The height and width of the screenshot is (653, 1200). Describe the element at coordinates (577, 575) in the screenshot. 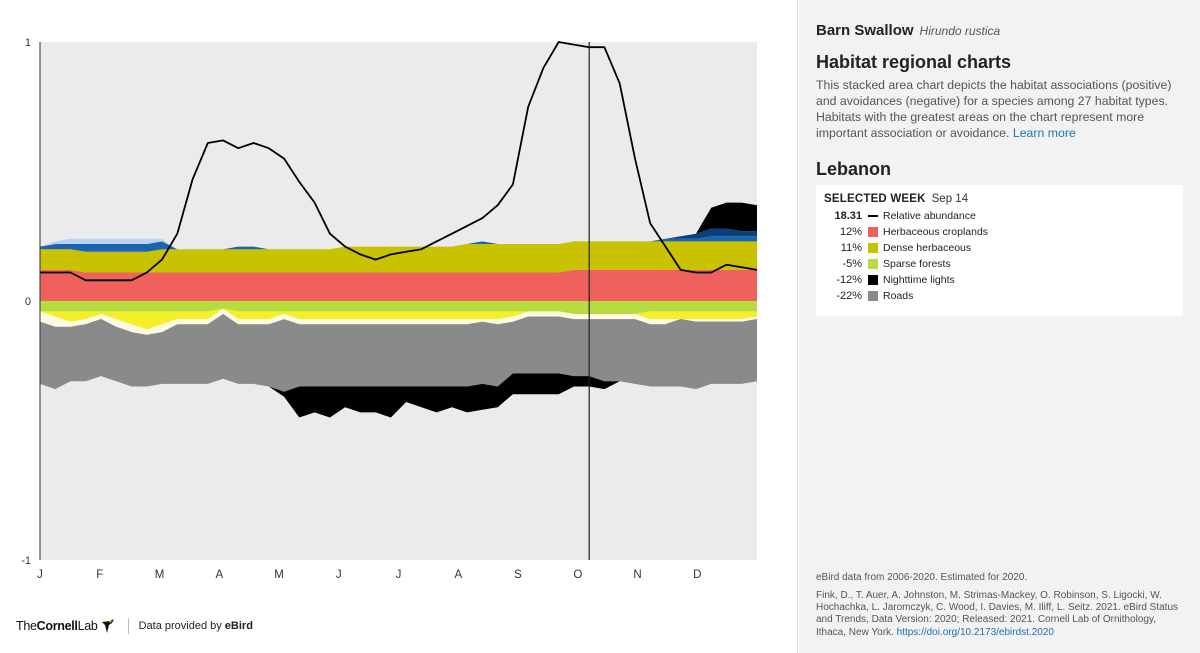

I see `month-tick-label: O` at that location.